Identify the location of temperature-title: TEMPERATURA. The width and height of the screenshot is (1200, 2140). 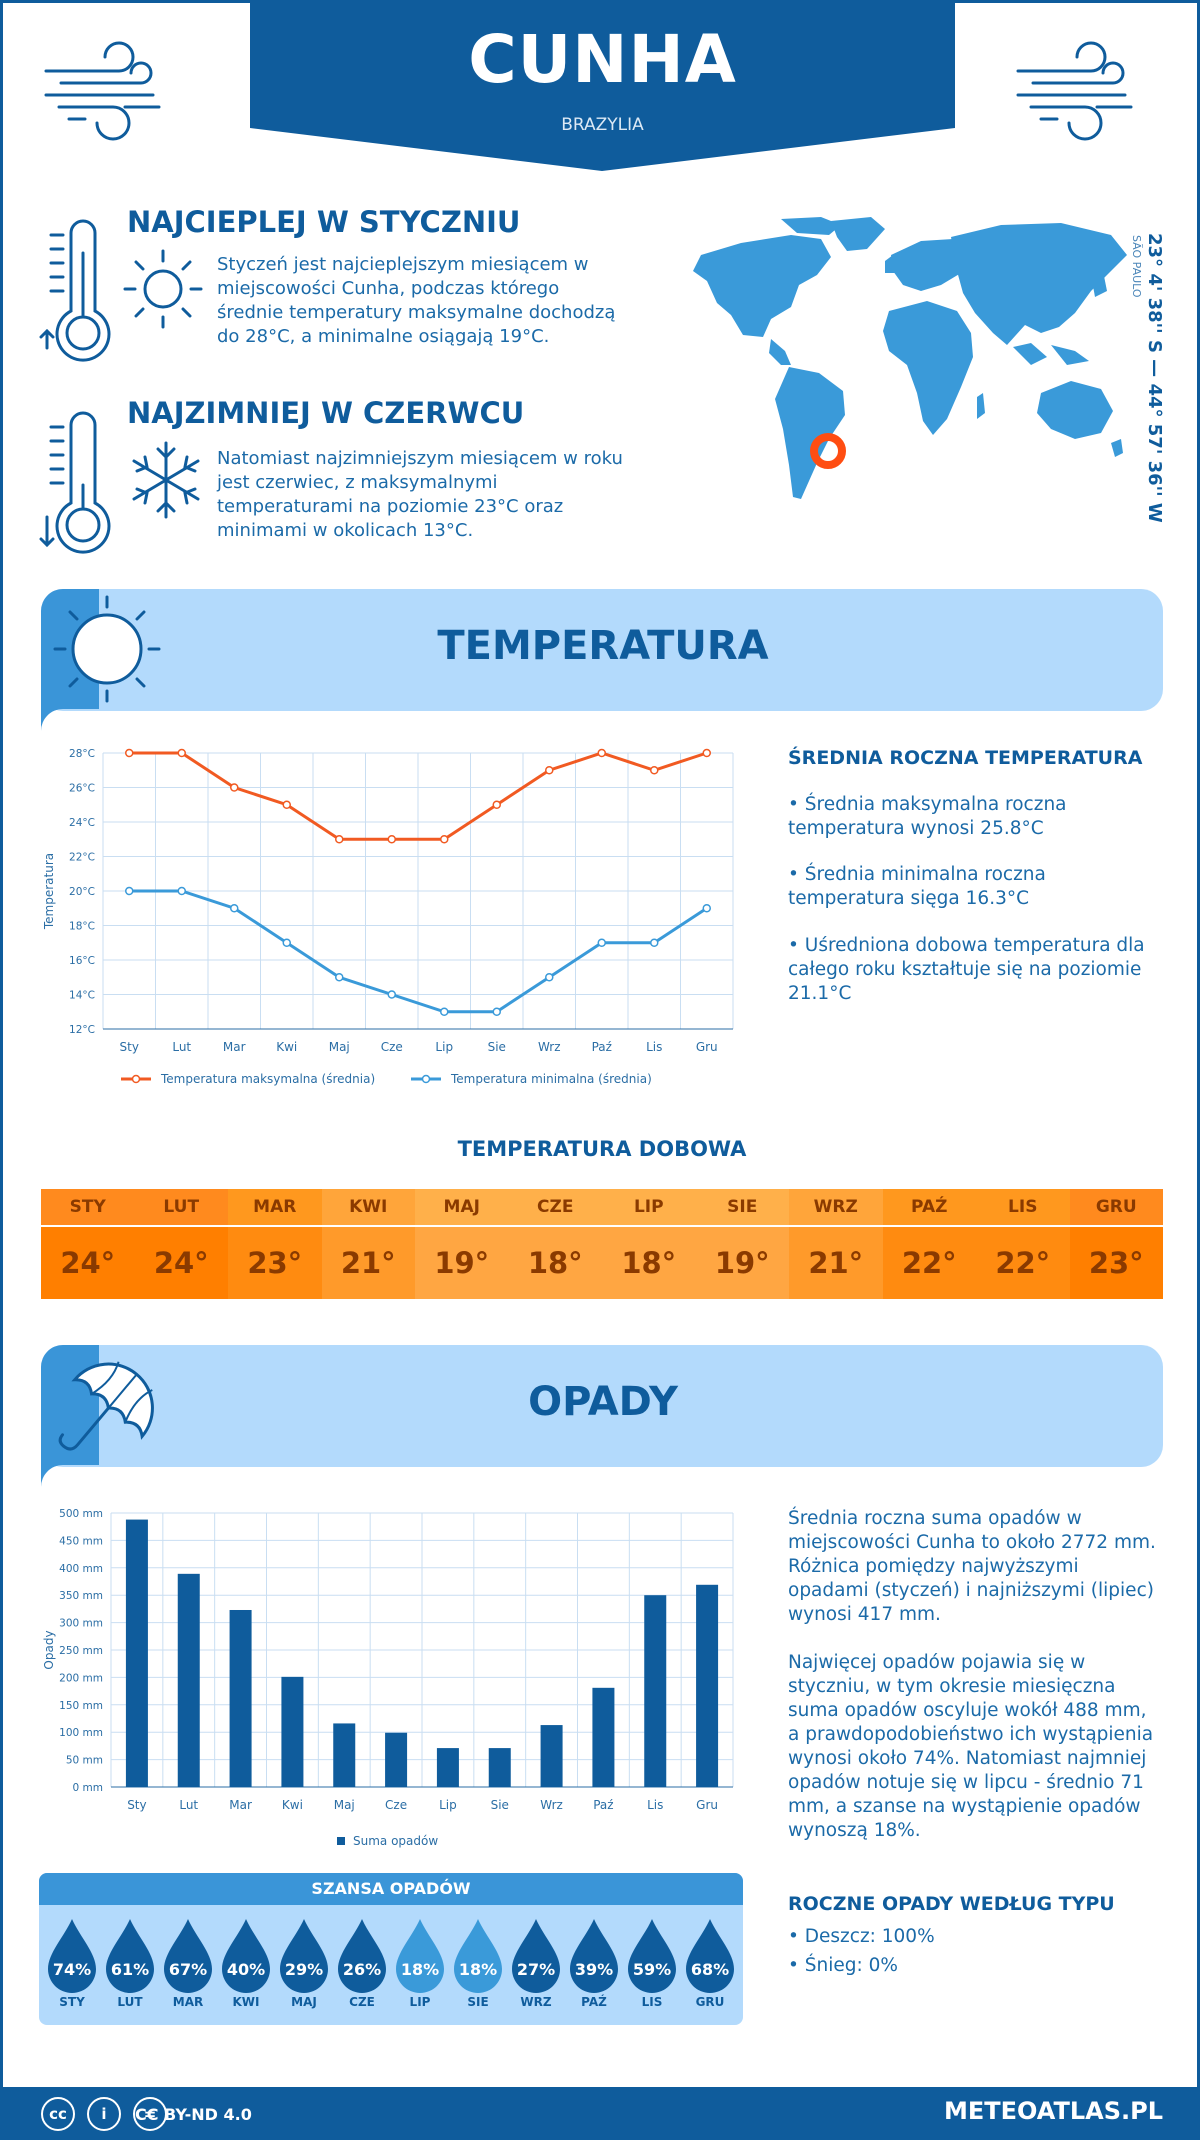
(603, 646).